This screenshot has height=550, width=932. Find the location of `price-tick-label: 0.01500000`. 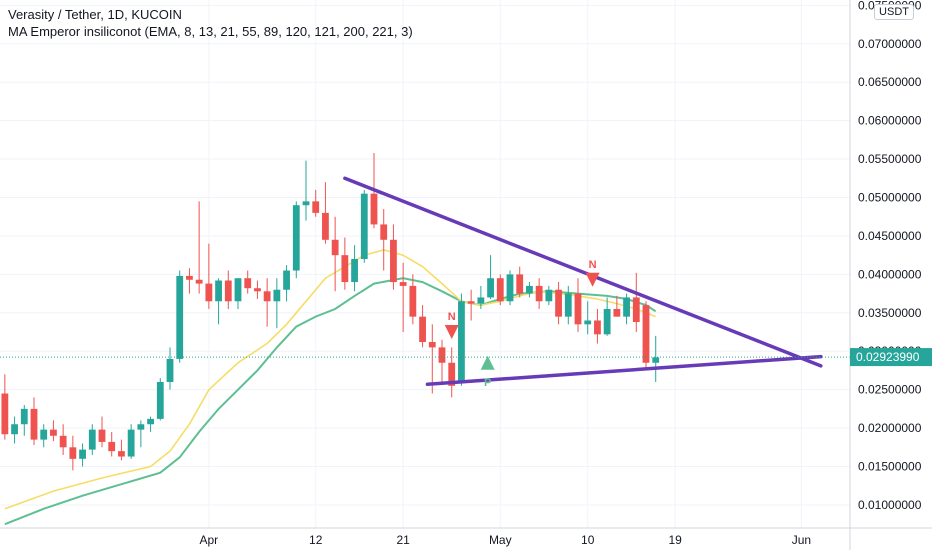

price-tick-label: 0.01500000 is located at coordinates (890, 467).